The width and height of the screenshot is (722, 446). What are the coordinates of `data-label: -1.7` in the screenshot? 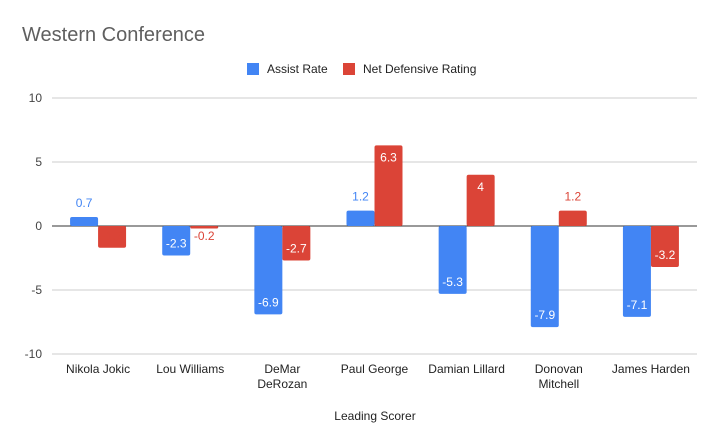 It's located at (112, 236).